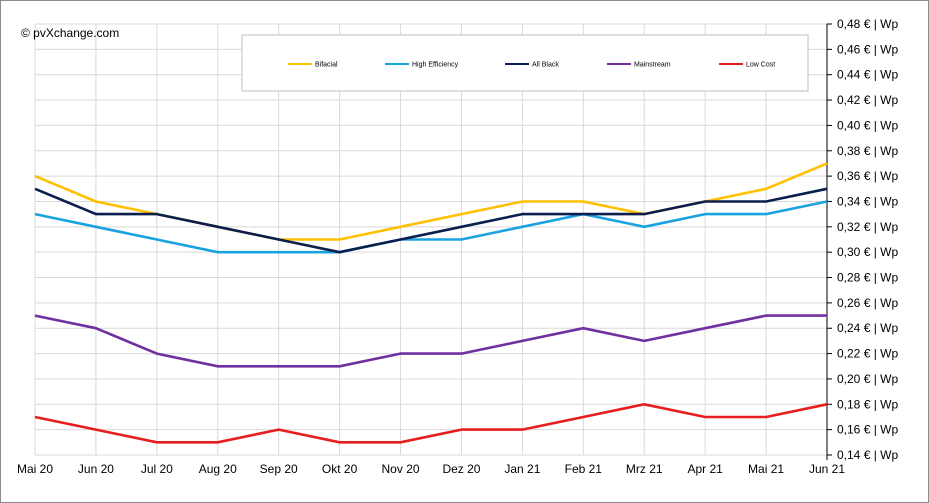 Image resolution: width=929 pixels, height=503 pixels. What do you see at coordinates (435, 65) in the screenshot?
I see `legend-label: High Efficiency` at bounding box center [435, 65].